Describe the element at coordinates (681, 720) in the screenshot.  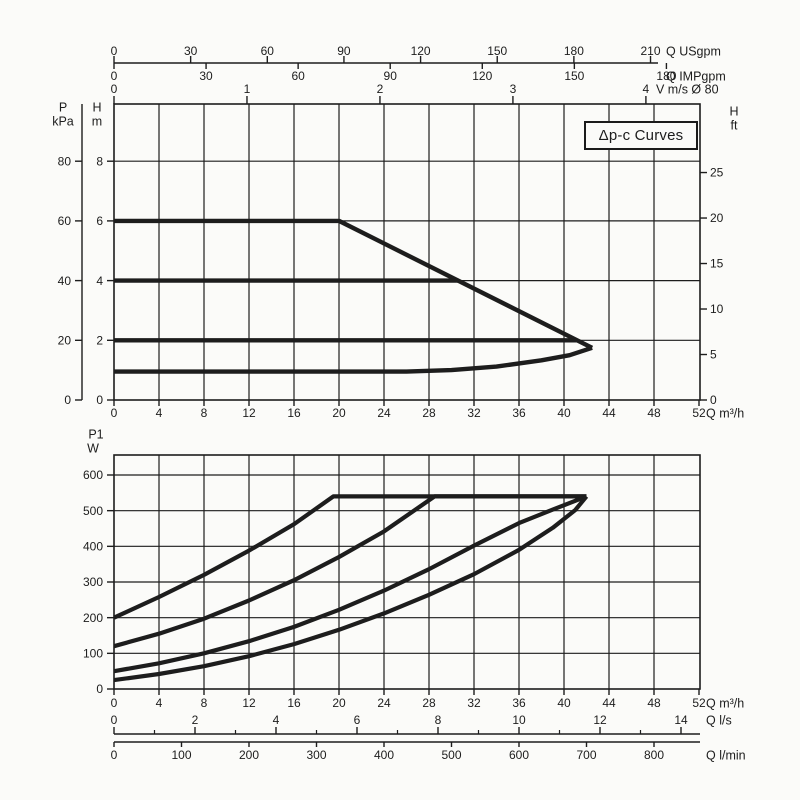
I see `axis-tick-label: 14` at that location.